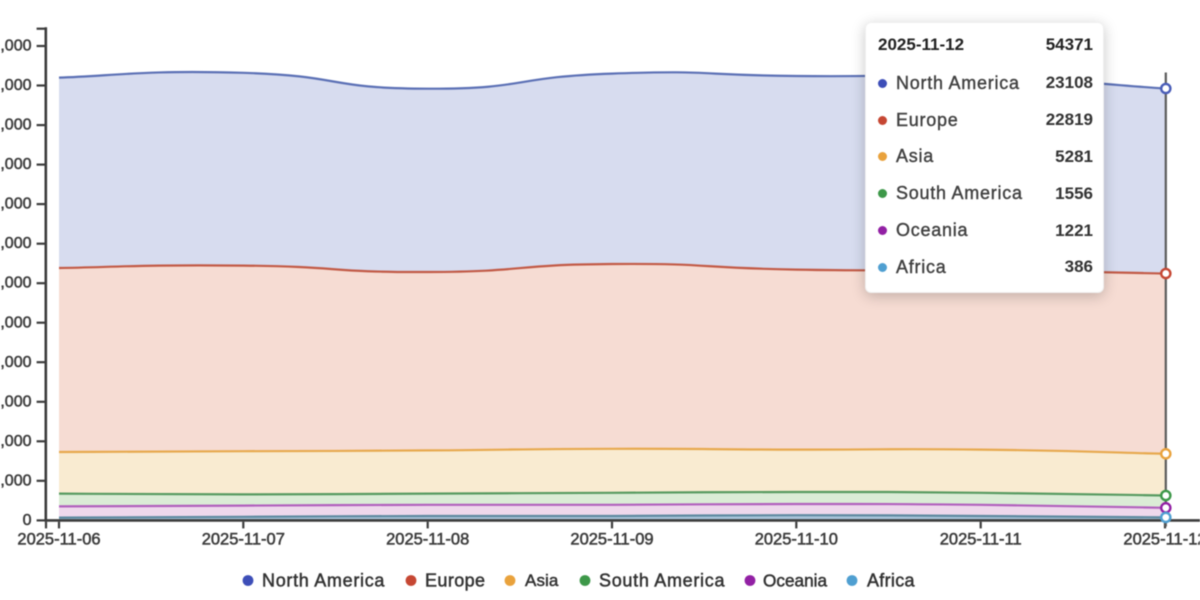  Describe the element at coordinates (16, 204) in the screenshot. I see `svg-text: 40,000` at that location.